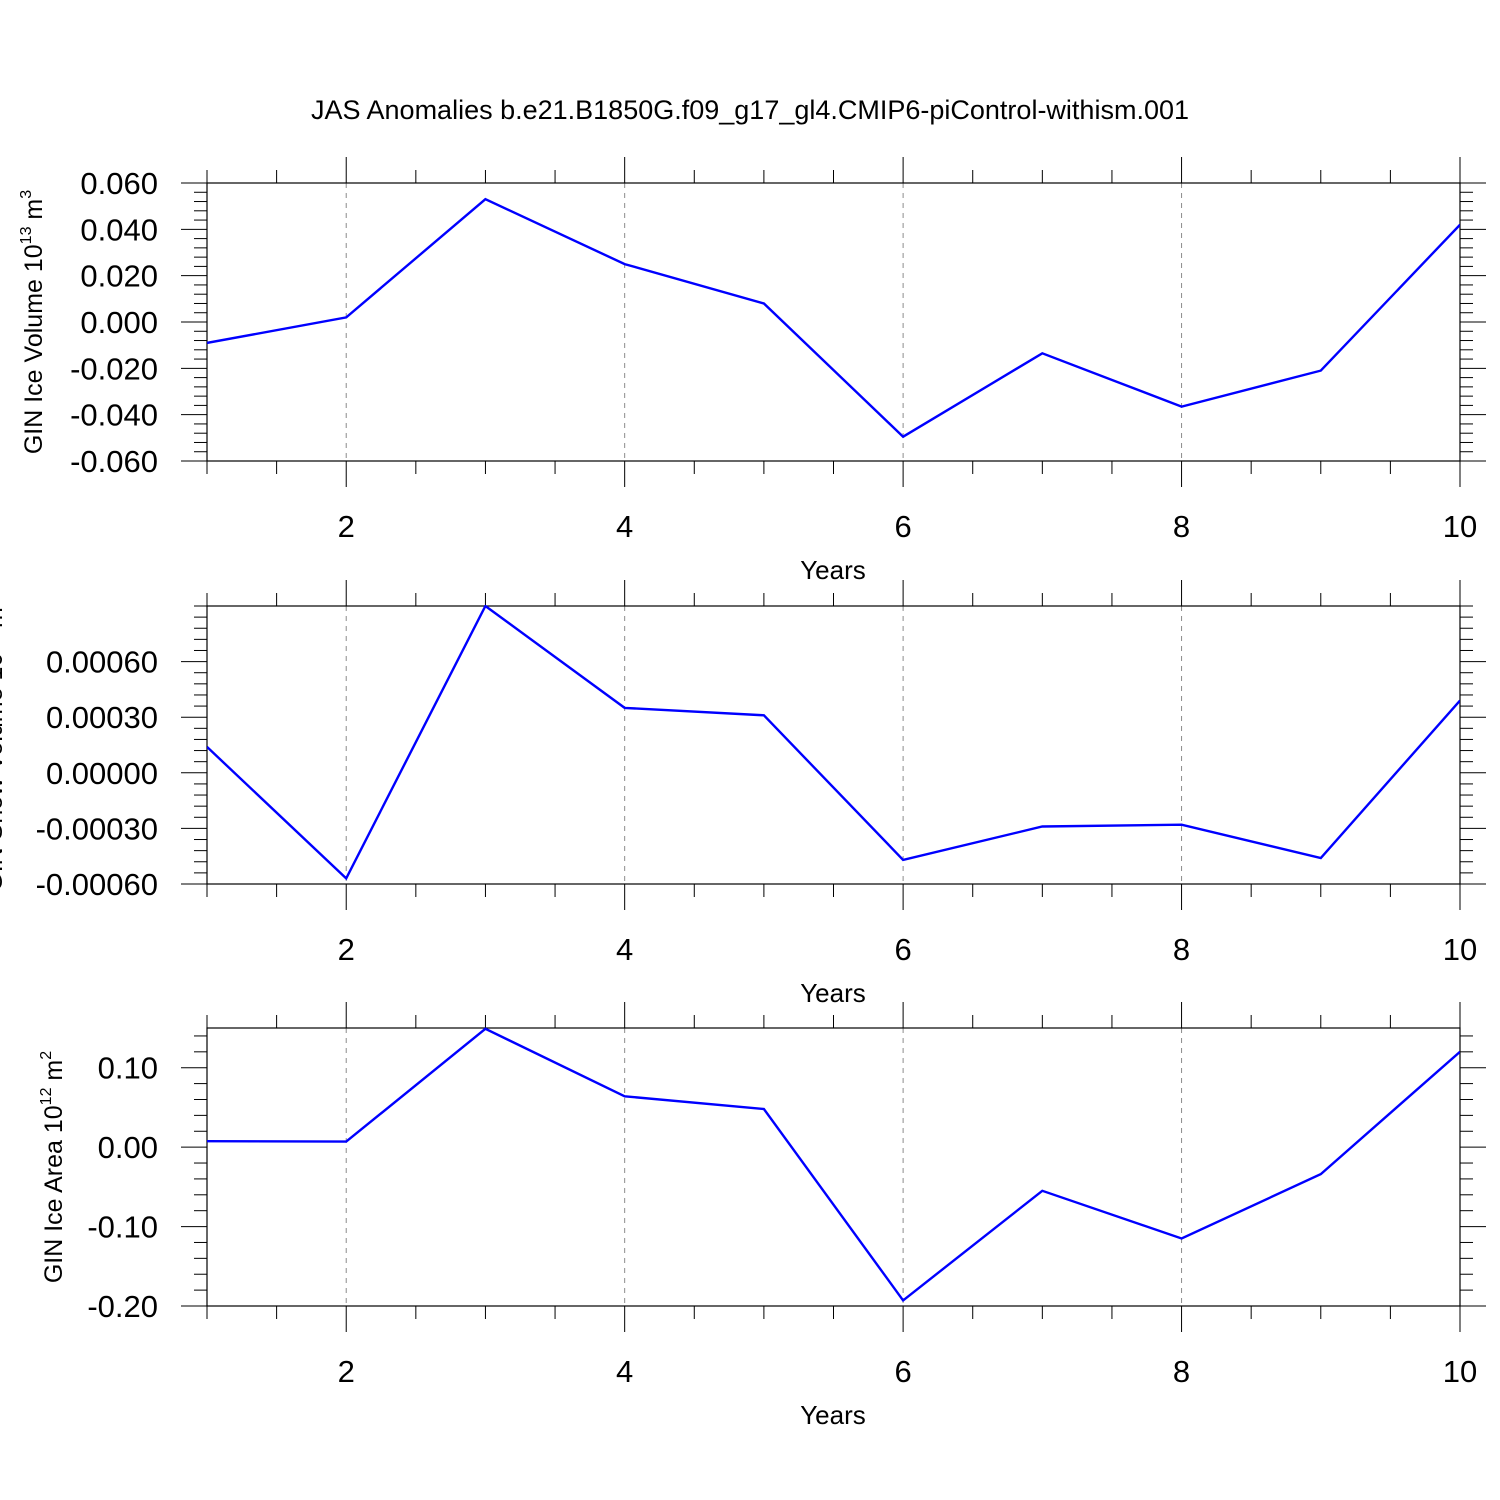  Describe the element at coordinates (34, 349) in the screenshot. I see `y-axis-label-text: GIN Ice Volume 10` at that location.